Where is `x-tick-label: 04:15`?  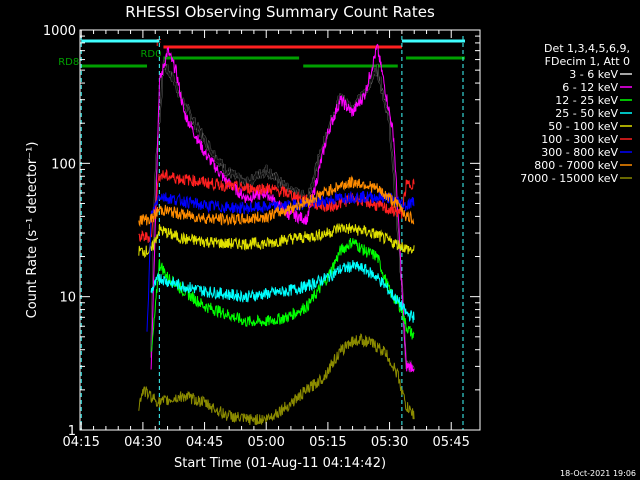
x-tick-label: 04:15 is located at coordinates (80, 442).